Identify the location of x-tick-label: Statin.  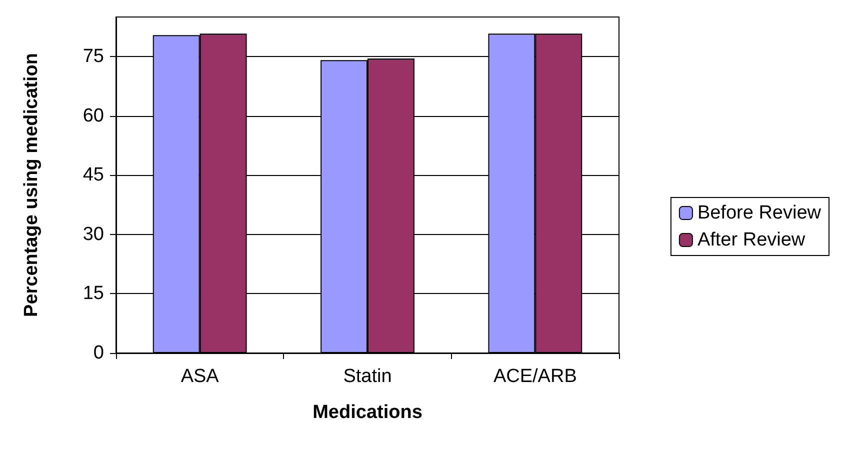
(367, 376).